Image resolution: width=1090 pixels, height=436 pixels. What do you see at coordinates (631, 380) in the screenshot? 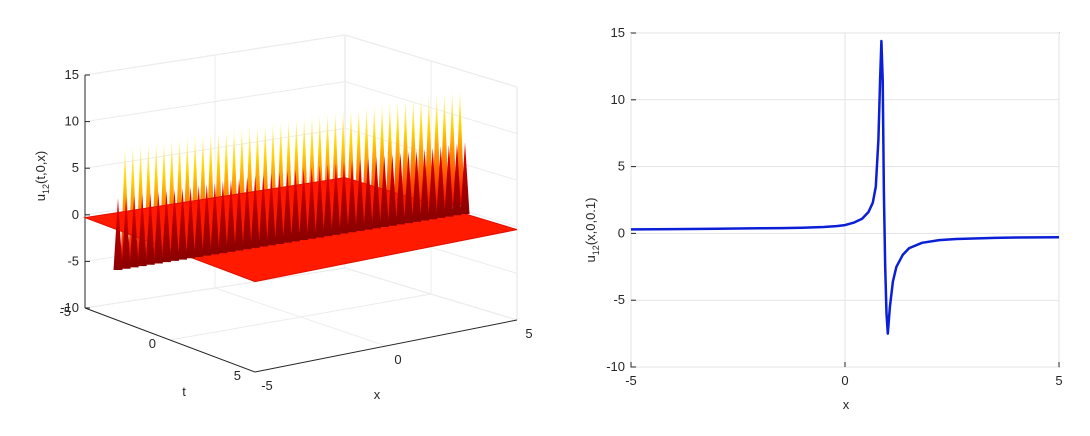
I see `line-x-tick-label: -5` at bounding box center [631, 380].